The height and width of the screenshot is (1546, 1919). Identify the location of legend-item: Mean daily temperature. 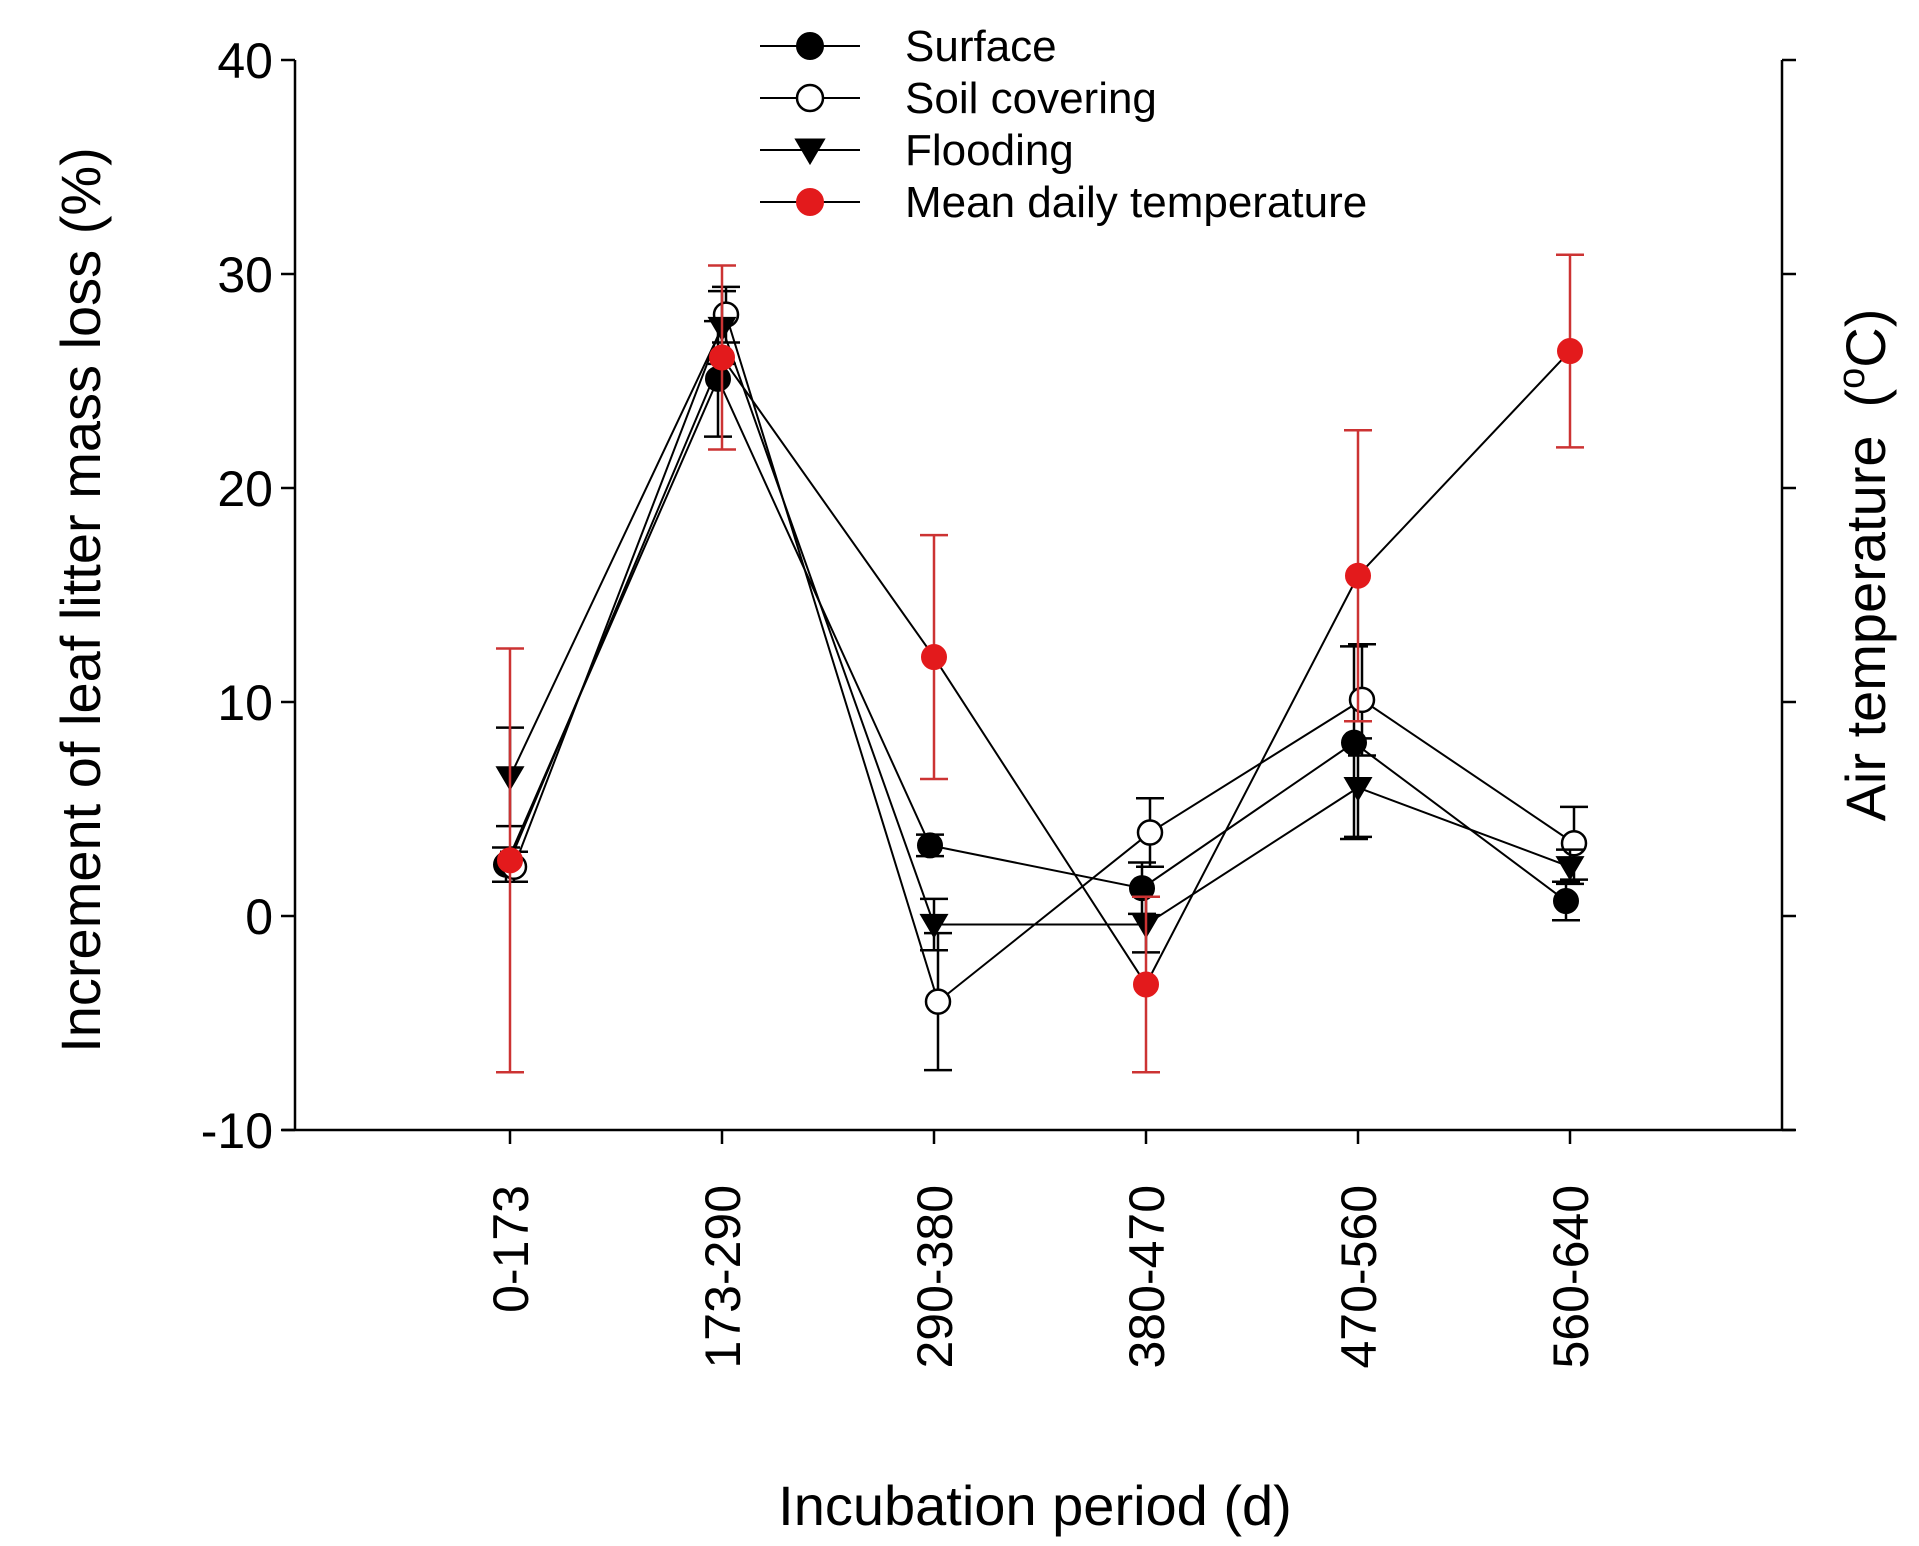
(1063, 202).